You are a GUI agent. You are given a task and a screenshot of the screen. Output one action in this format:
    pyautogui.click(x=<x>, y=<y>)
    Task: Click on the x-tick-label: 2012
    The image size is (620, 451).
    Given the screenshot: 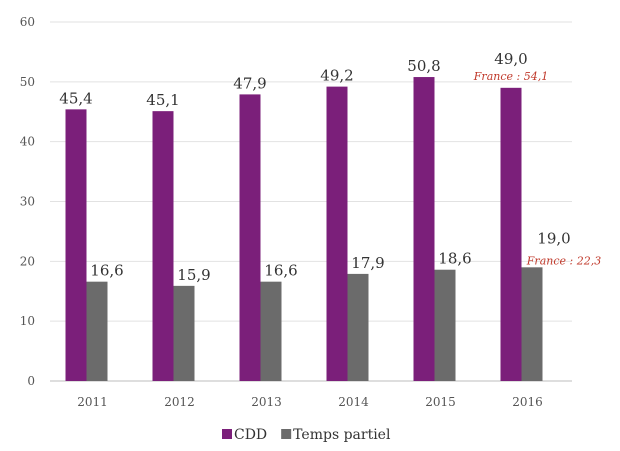 What is the action you would take?
    pyautogui.click(x=179, y=402)
    